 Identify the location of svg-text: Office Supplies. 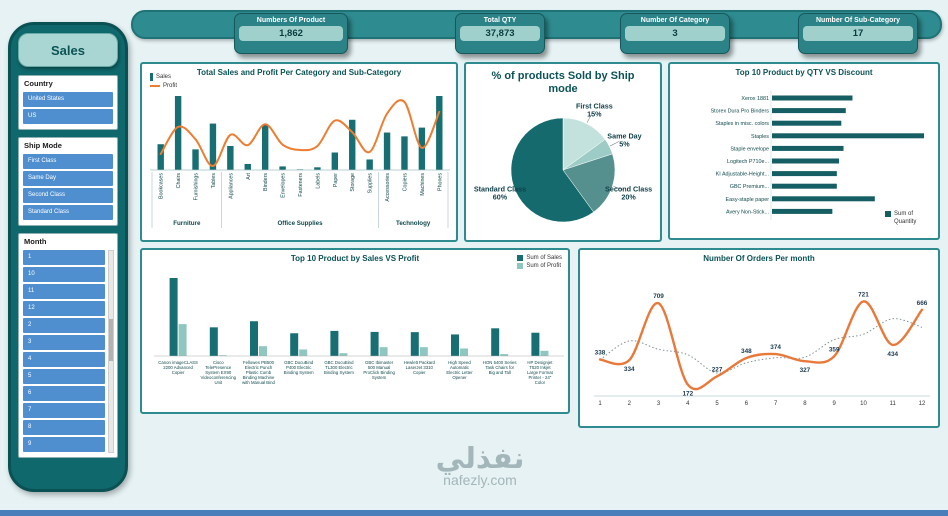
(300, 223).